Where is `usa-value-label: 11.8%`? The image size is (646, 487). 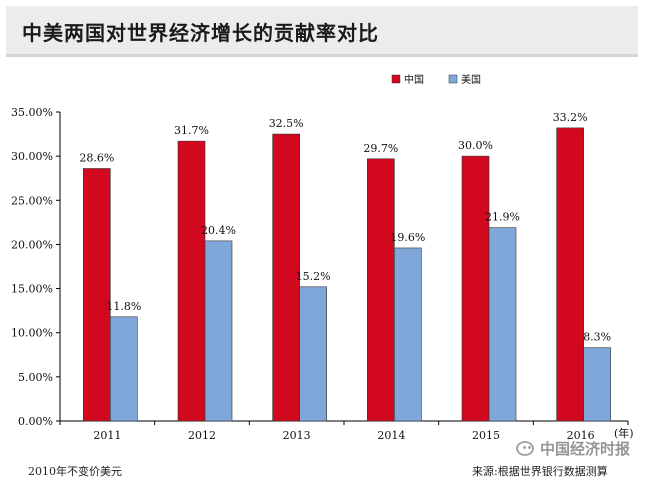
usa-value-label: 11.8% is located at coordinates (123, 306).